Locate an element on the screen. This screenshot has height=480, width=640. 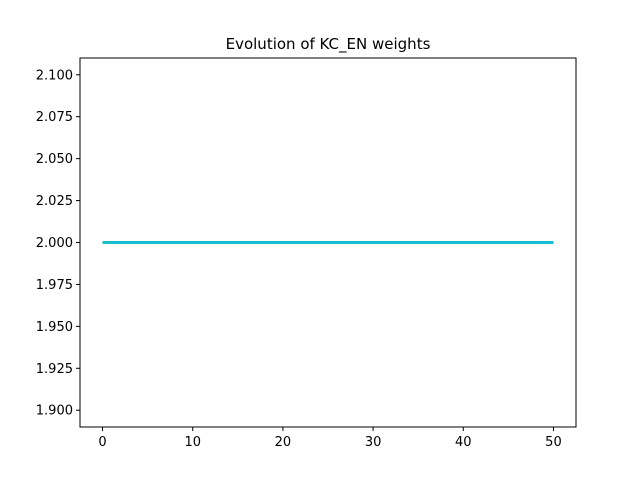
x-axis: 0 10 20 30 40 50 is located at coordinates (330, 438).